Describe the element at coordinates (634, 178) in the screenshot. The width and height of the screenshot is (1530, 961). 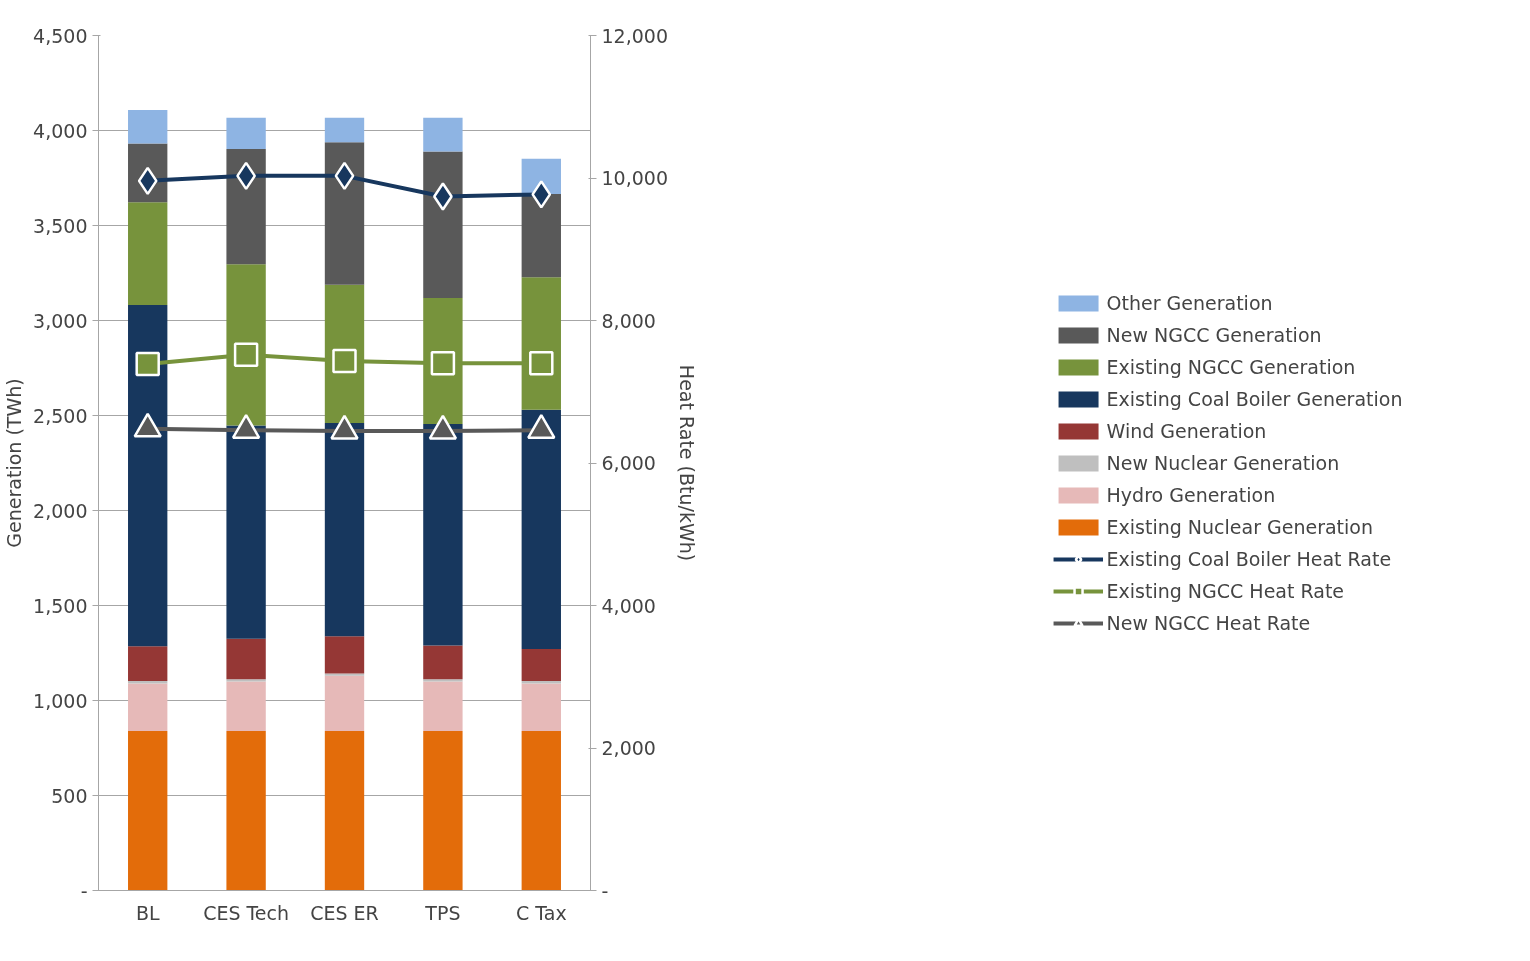
I see `y2-tick-label: 10,000` at that location.